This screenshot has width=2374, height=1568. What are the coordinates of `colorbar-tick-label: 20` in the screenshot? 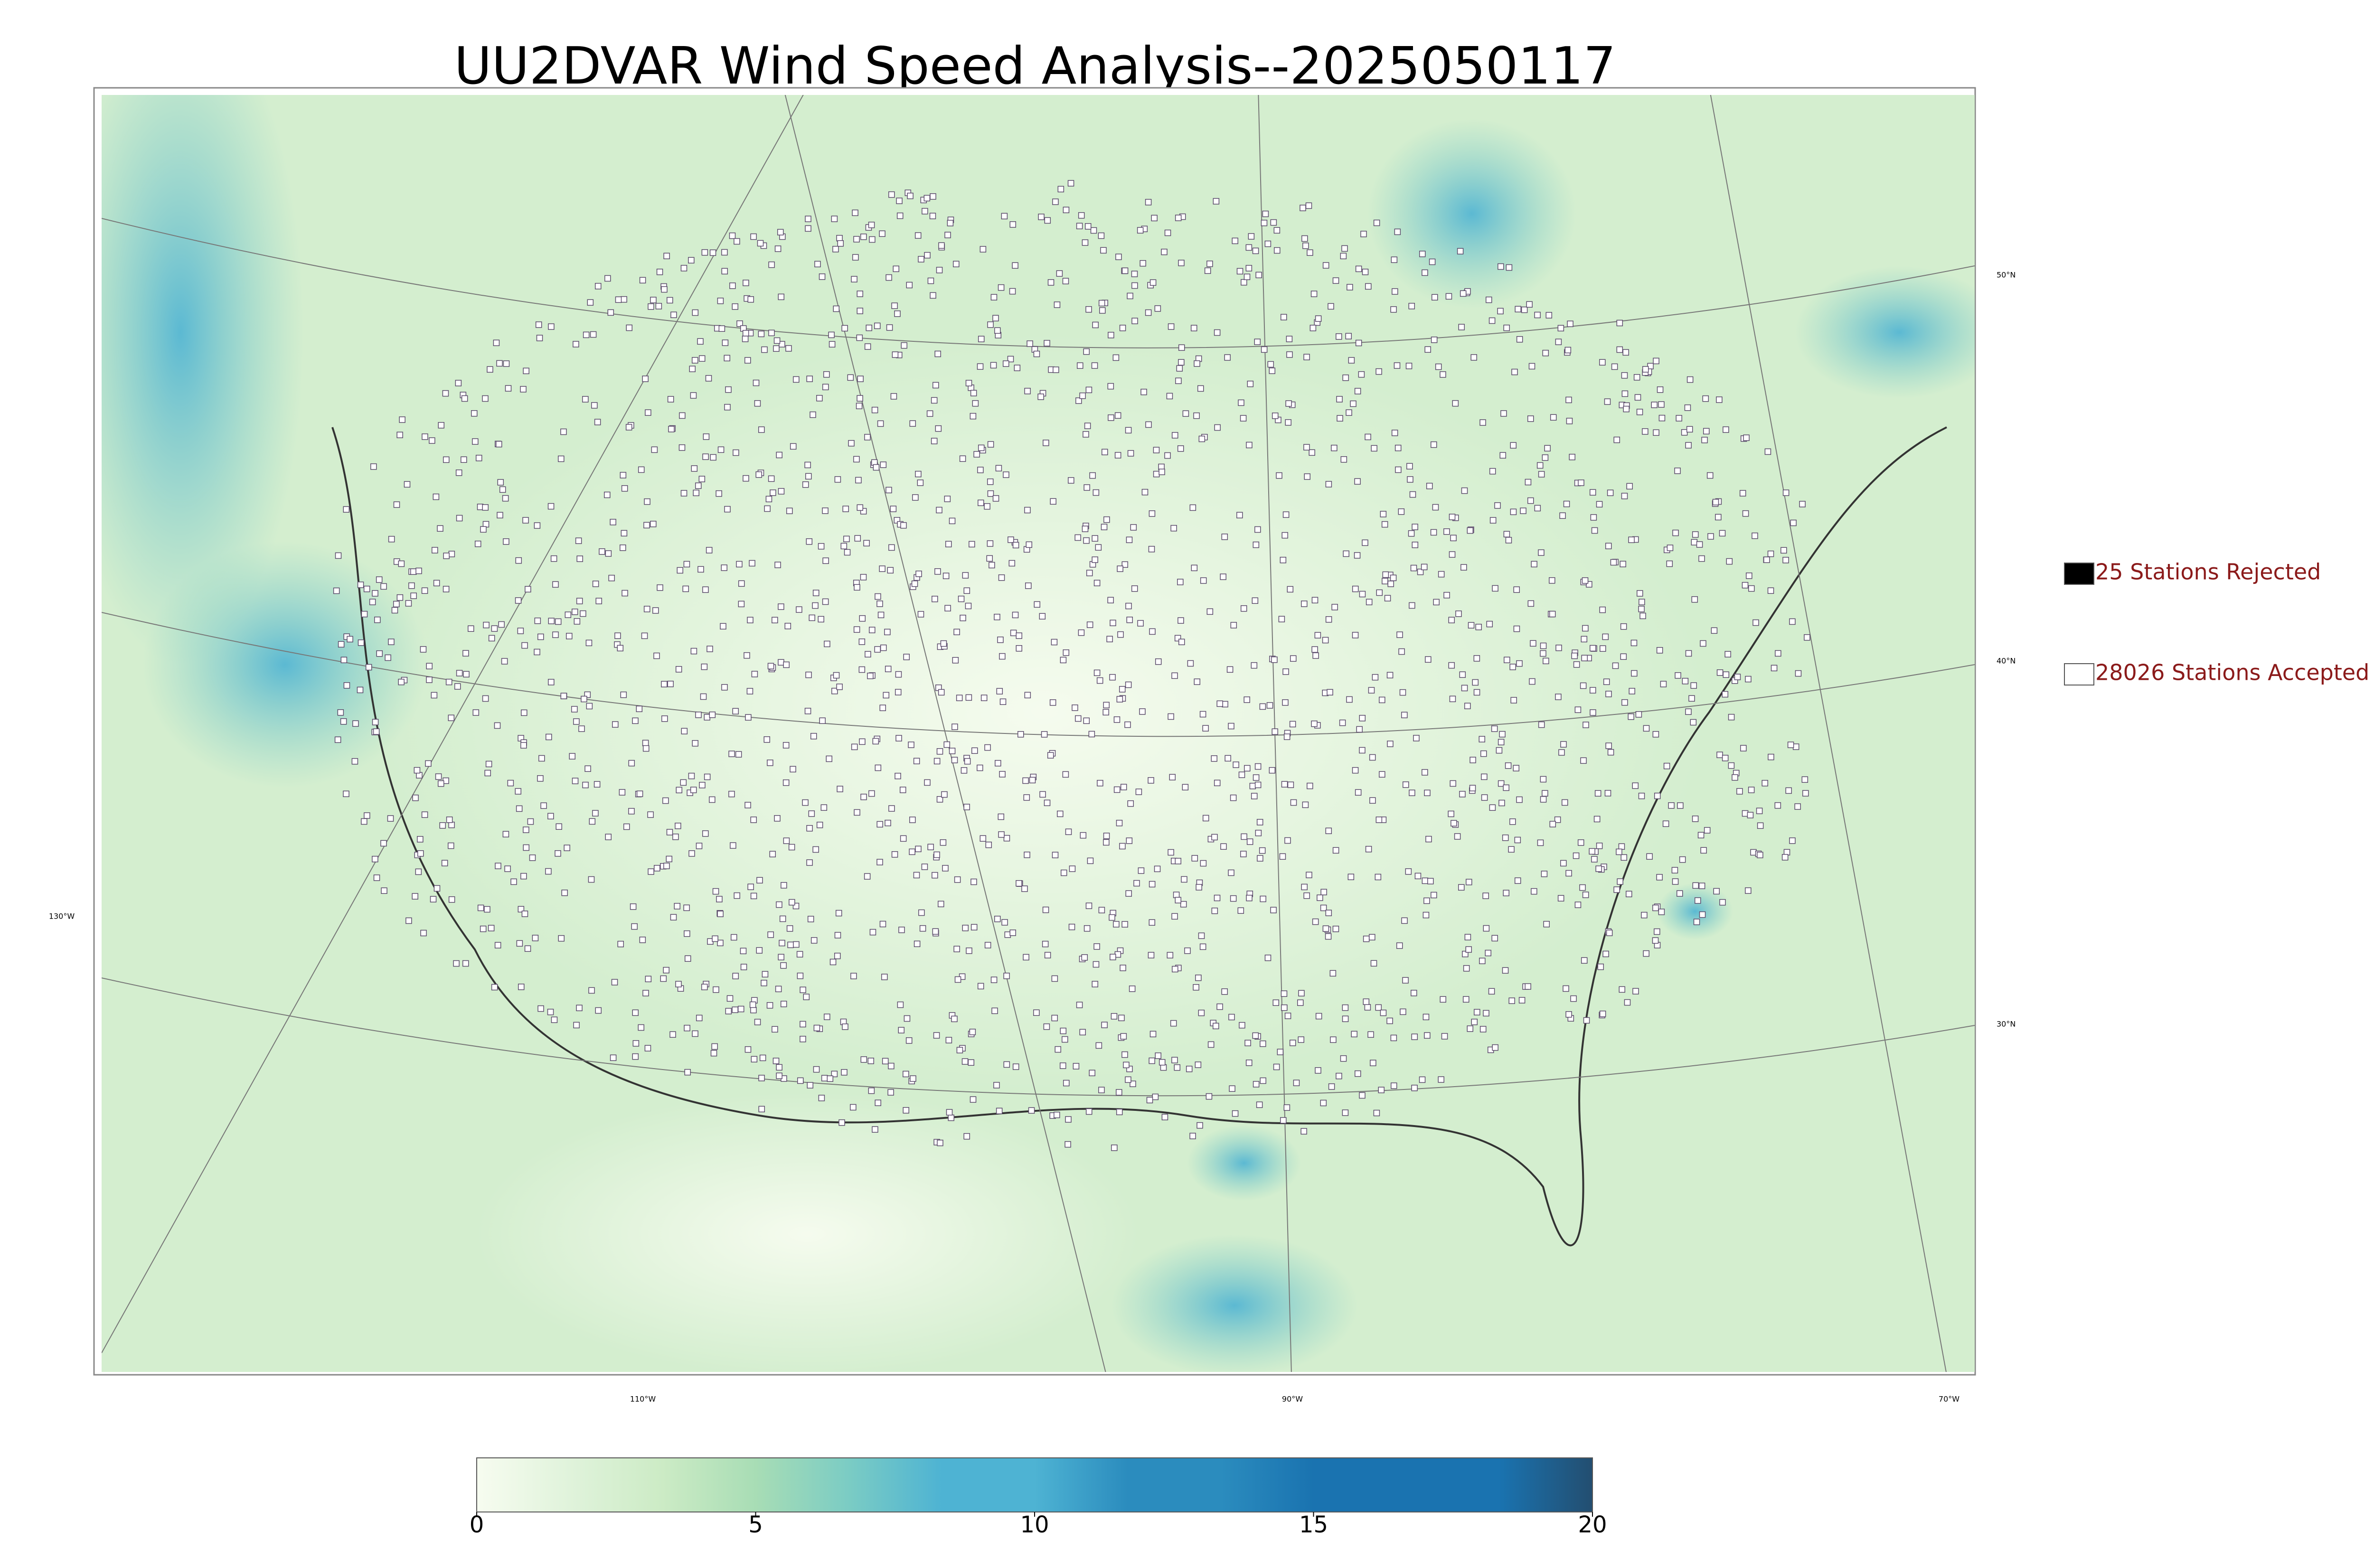 It's located at (1592, 1525).